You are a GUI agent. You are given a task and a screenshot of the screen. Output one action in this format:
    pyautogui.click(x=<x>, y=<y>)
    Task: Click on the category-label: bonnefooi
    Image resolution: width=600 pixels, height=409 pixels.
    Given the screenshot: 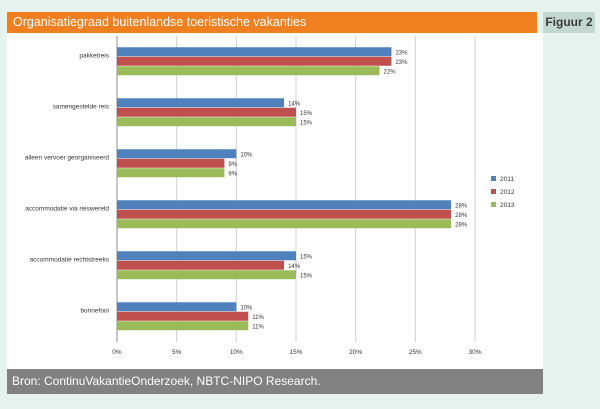 What is the action you would take?
    pyautogui.click(x=94, y=311)
    